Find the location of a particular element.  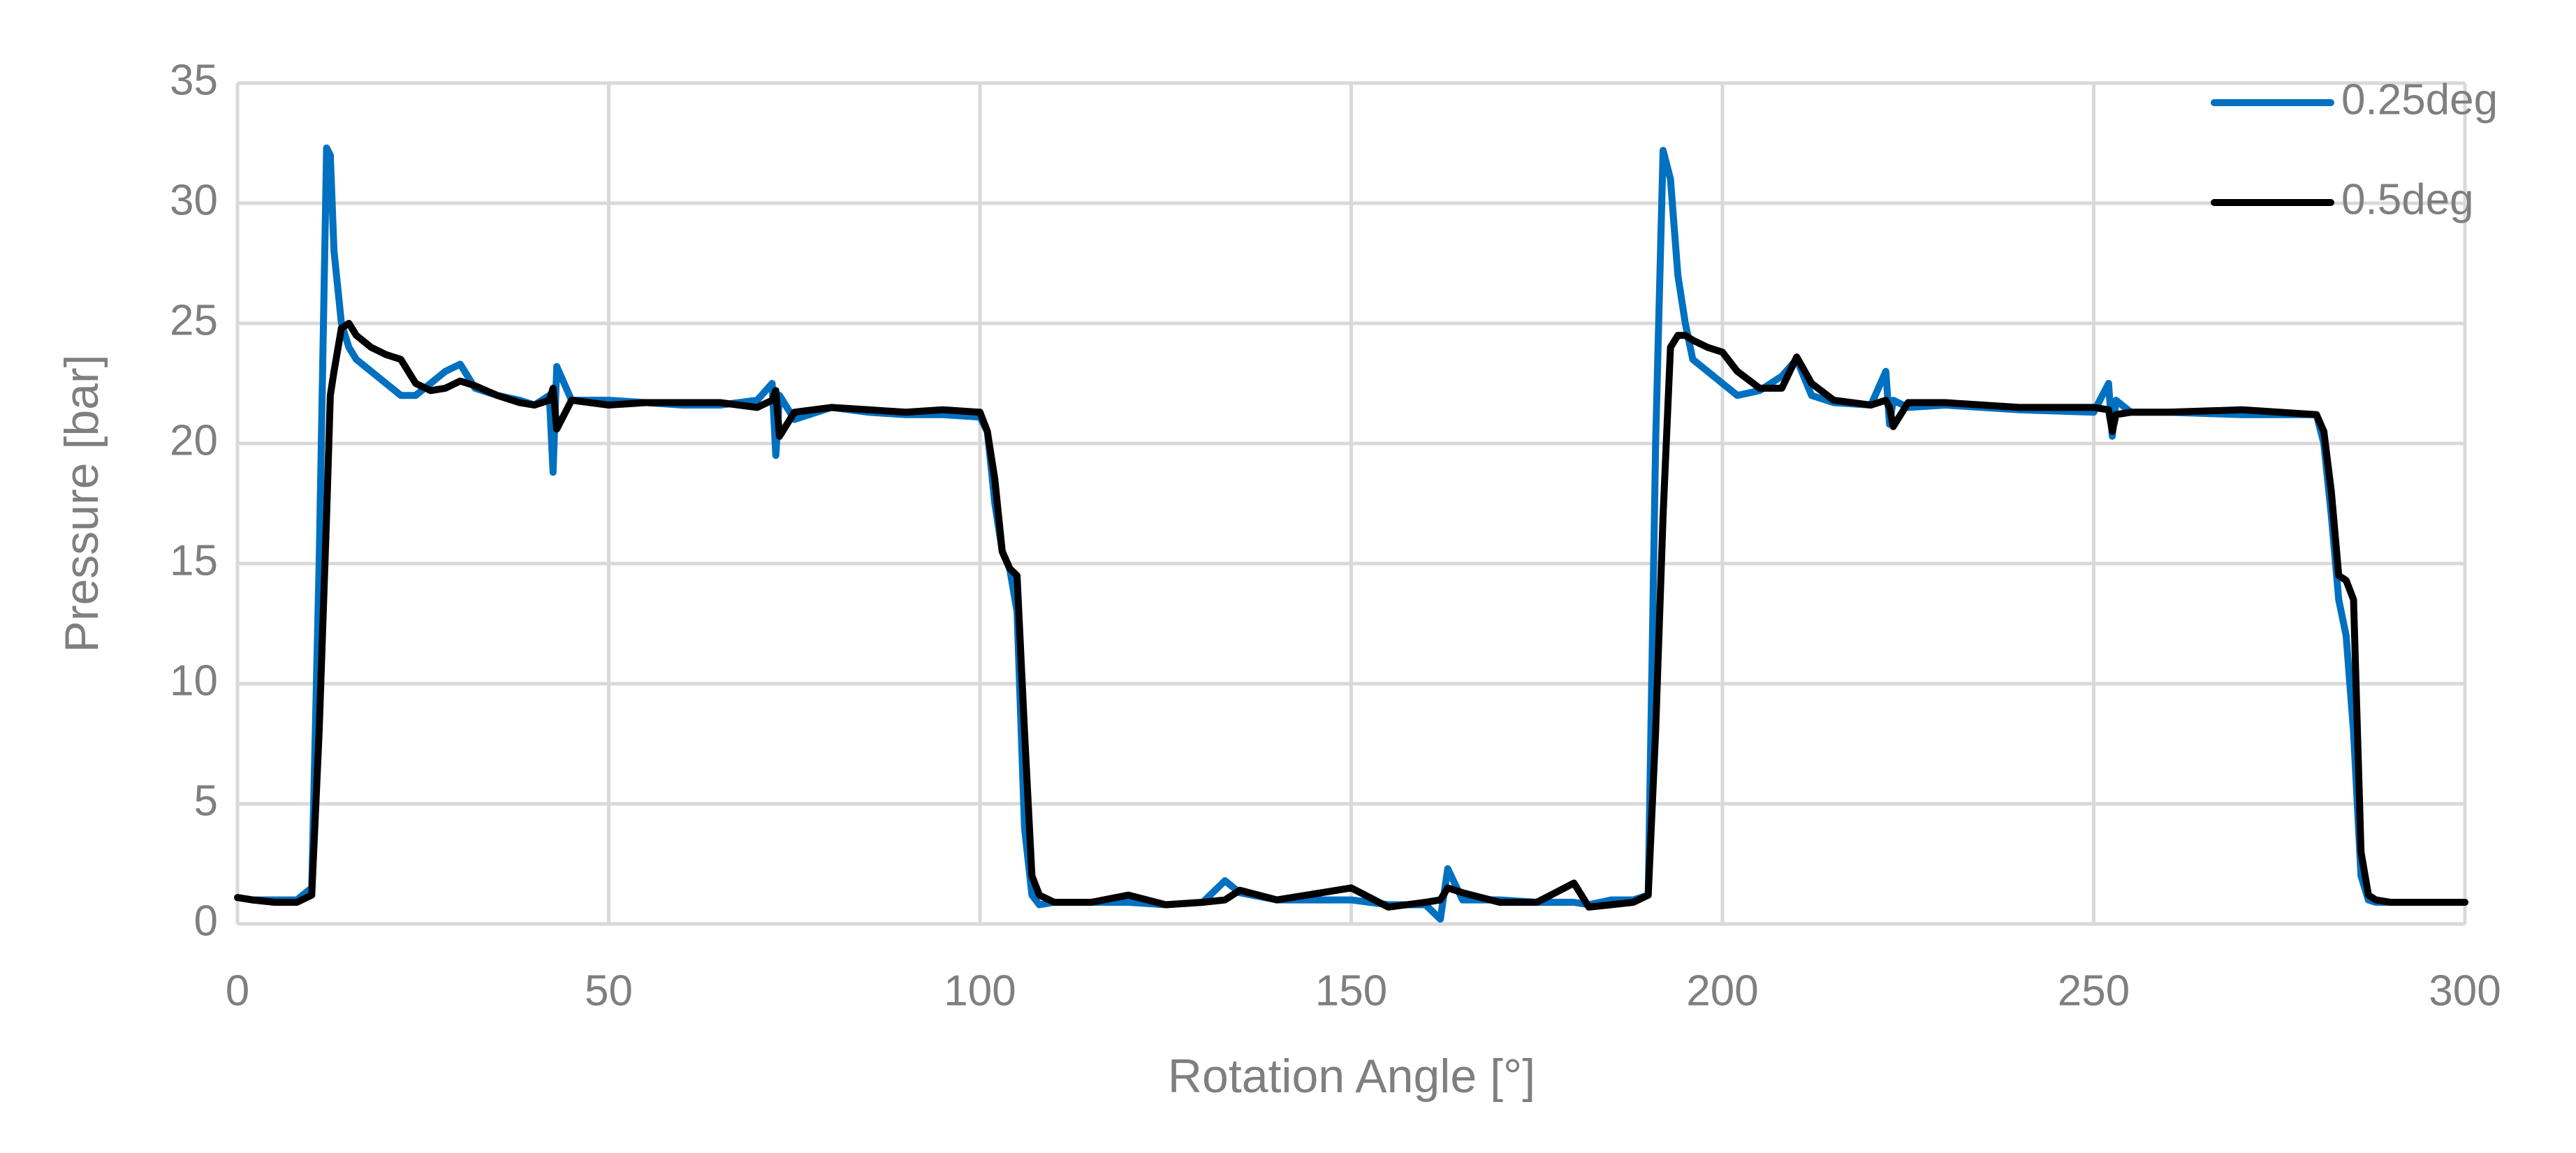

x-tick-label: 0 is located at coordinates (238, 991).